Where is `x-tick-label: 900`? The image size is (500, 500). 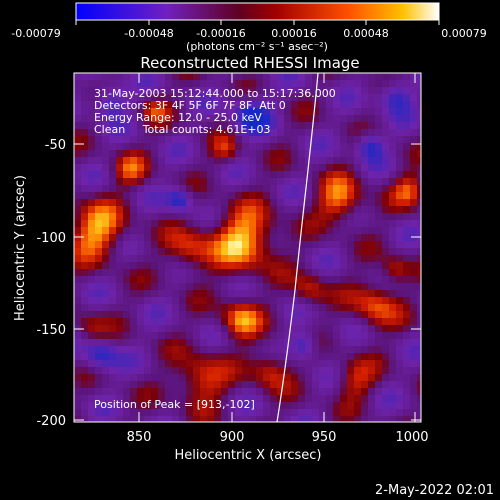 x-tick-label: 900 is located at coordinates (232, 437).